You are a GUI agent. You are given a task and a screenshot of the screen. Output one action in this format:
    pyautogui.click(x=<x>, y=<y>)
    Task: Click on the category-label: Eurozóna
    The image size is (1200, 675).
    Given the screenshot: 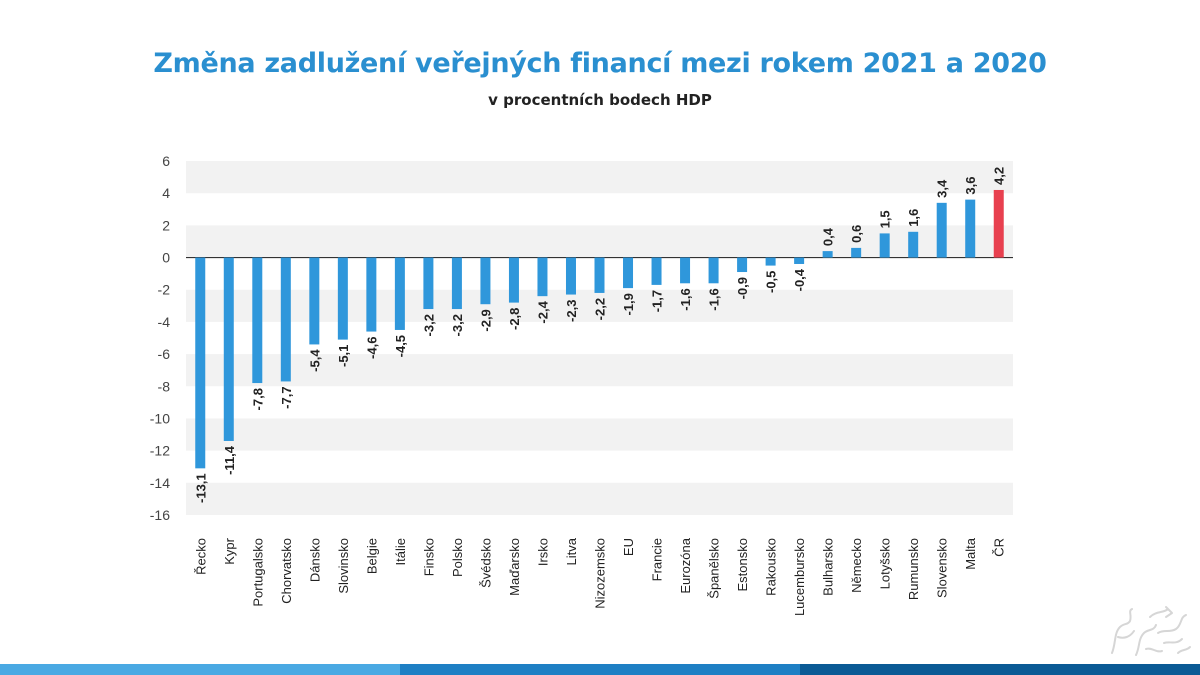 What is the action you would take?
    pyautogui.click(x=685, y=565)
    